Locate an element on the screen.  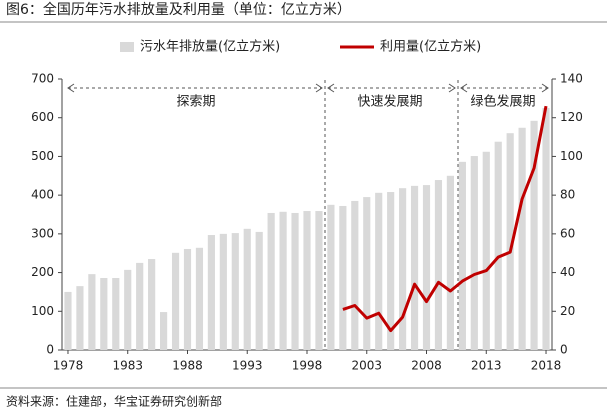
y-tick-label: 600 is located at coordinates (42, 117).